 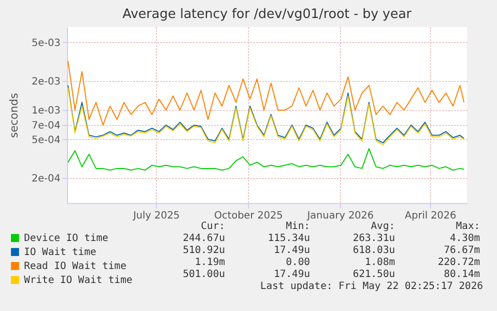 What do you see at coordinates (373, 275) in the screenshot?
I see `text: 621.50u` at bounding box center [373, 275].